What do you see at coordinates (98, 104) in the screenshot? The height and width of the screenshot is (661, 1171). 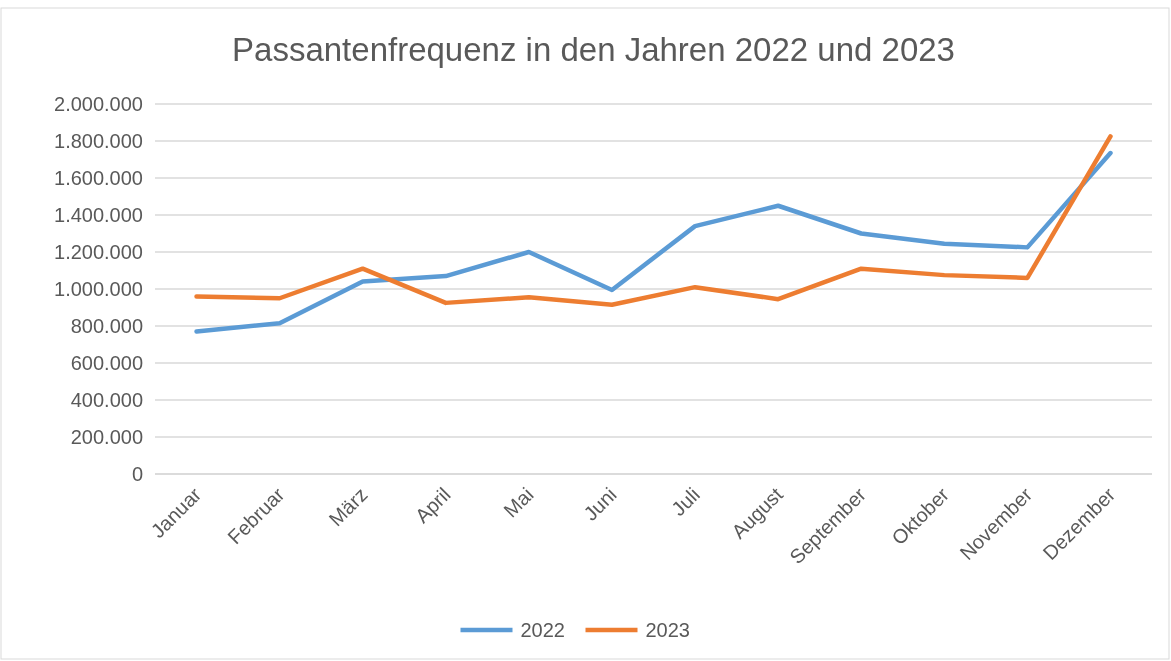 I see `y-tick-label: 2.000.000` at bounding box center [98, 104].